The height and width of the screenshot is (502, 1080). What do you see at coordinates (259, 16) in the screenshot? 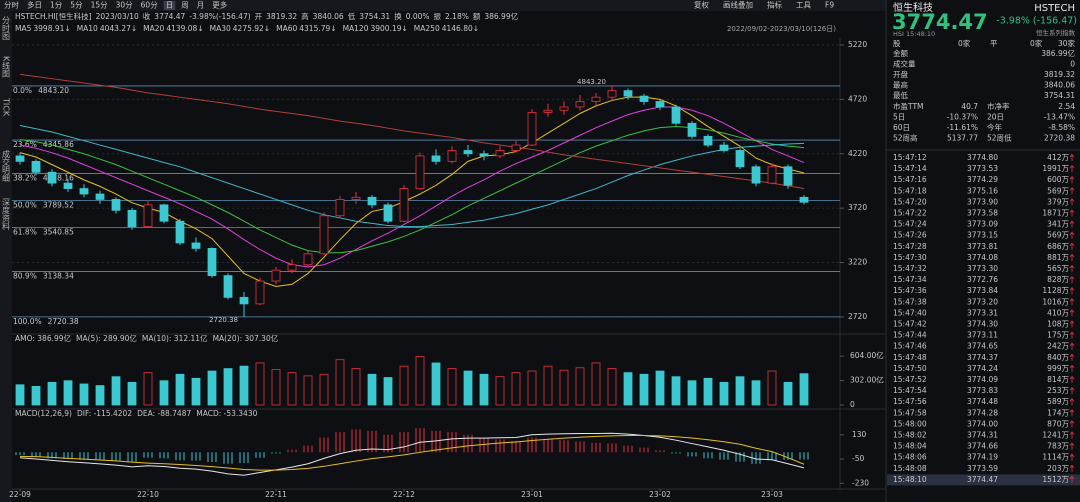
I see `info-item: 开` at bounding box center [259, 16].